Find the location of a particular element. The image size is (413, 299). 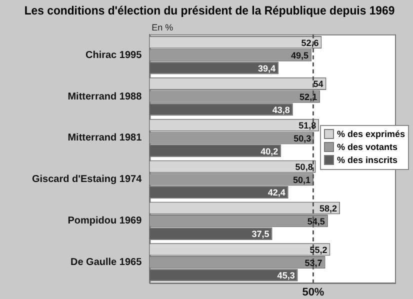

y-tick-label: Mitterrand 1981 is located at coordinates (105, 138).